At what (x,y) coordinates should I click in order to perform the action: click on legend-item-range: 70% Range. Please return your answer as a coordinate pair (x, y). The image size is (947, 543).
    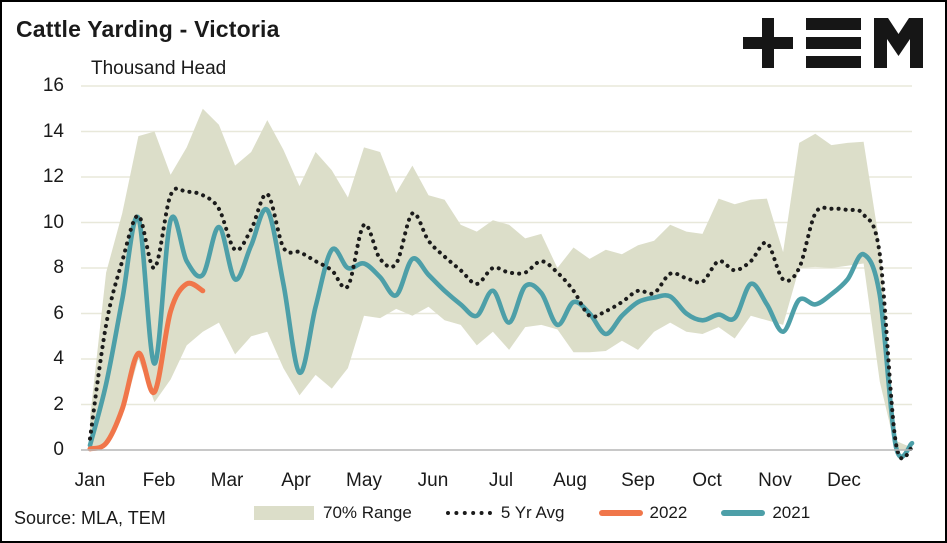
    Looking at the image, I should click on (333, 513).